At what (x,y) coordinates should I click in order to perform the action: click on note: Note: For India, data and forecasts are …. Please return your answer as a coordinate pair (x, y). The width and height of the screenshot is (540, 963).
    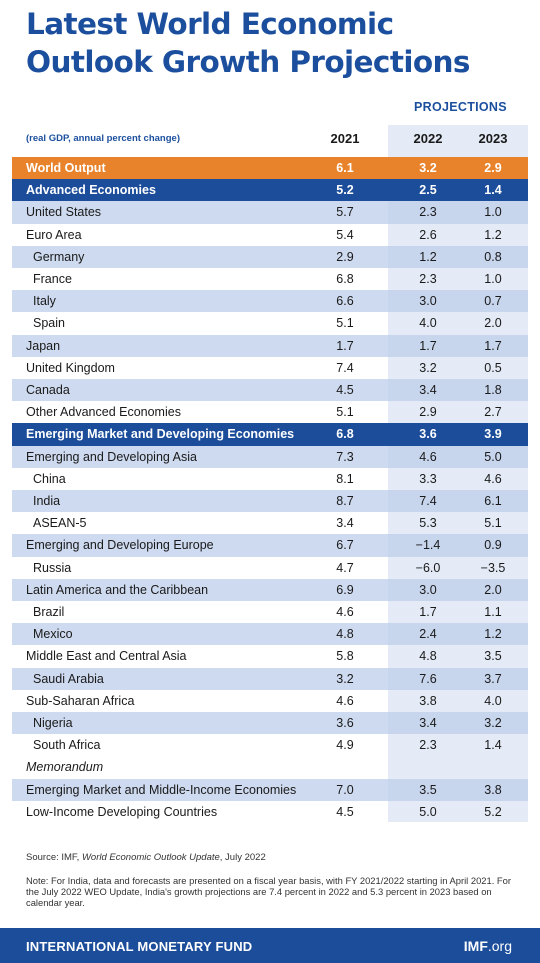
    Looking at the image, I should click on (268, 891).